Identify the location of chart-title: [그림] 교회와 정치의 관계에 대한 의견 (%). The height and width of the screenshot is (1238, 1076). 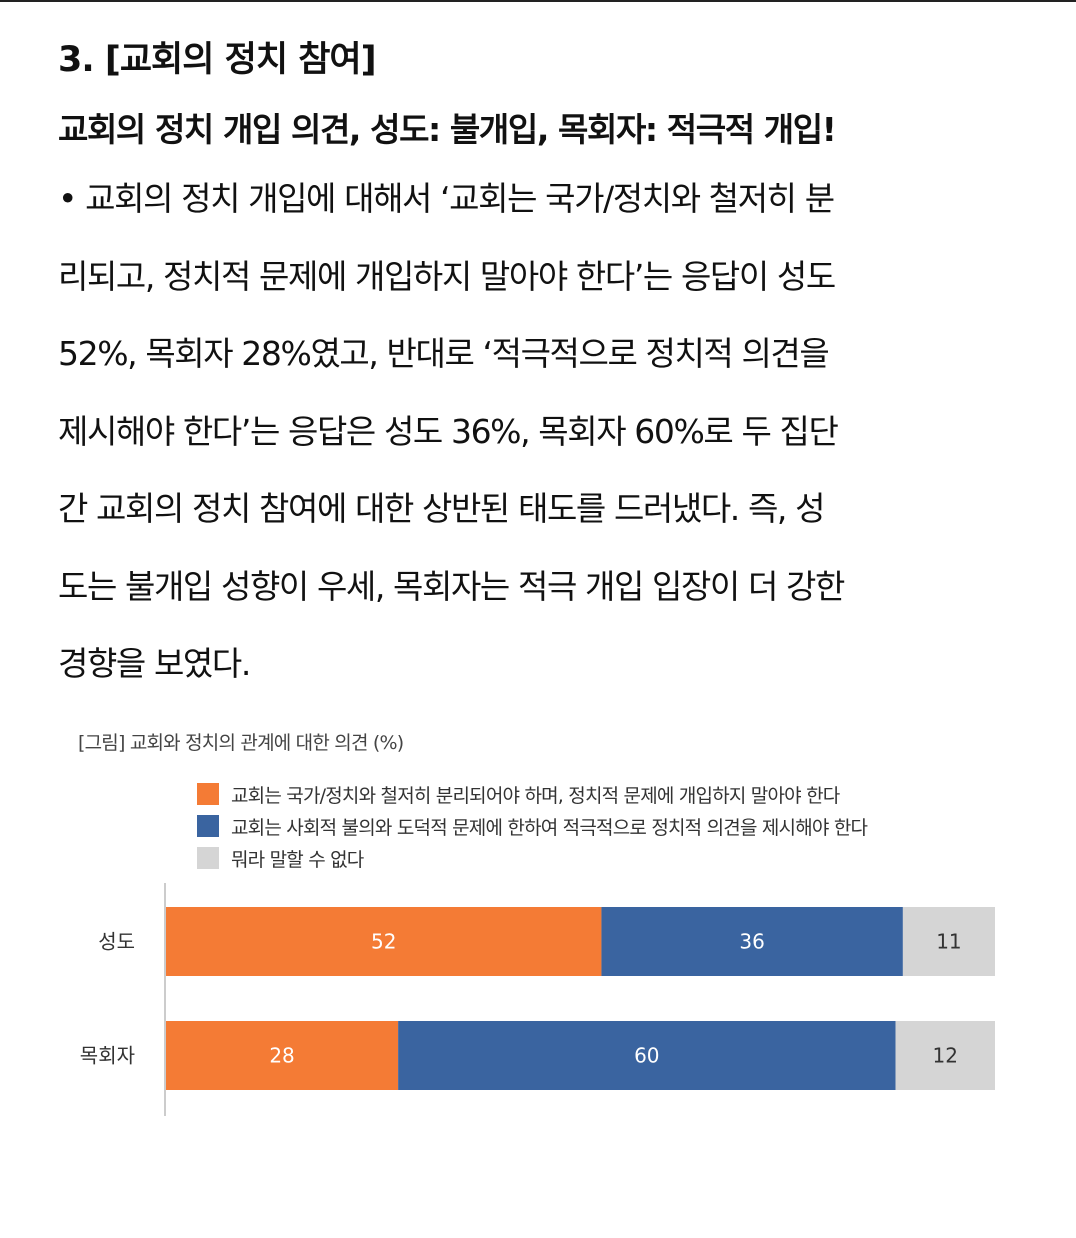
(241, 743).